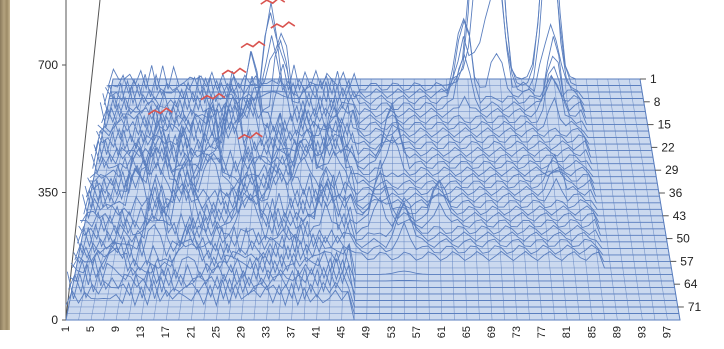  I want to click on y-tick-label: 71, so click(695, 307).